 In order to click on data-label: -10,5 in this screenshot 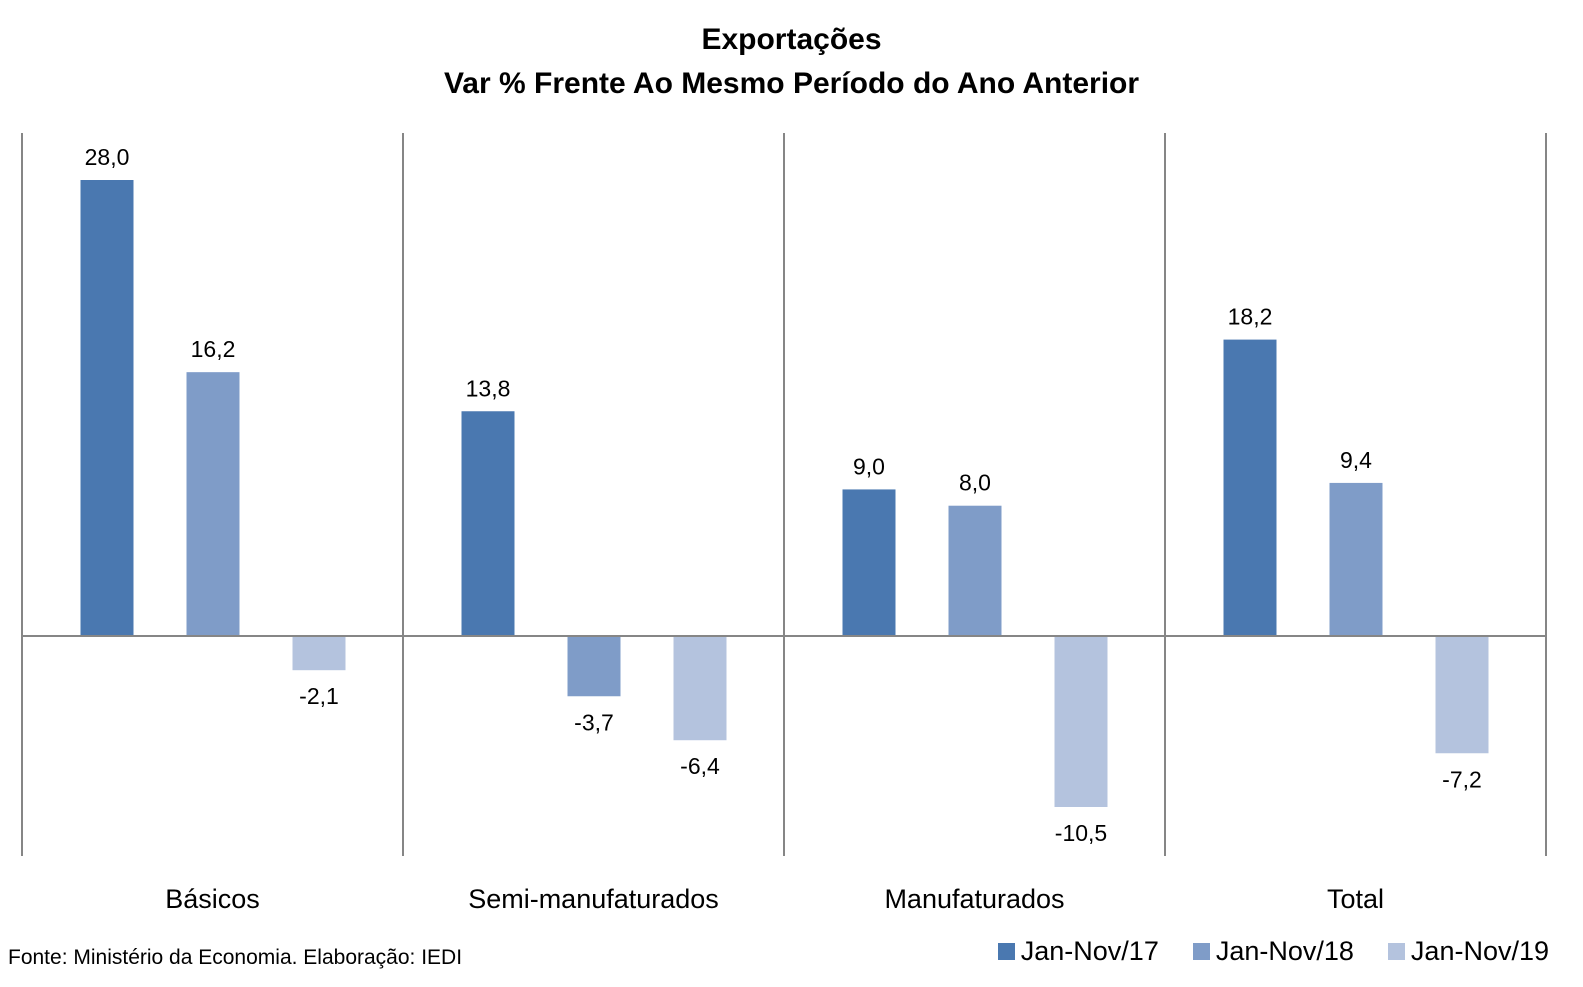, I will do `click(1081, 833)`.